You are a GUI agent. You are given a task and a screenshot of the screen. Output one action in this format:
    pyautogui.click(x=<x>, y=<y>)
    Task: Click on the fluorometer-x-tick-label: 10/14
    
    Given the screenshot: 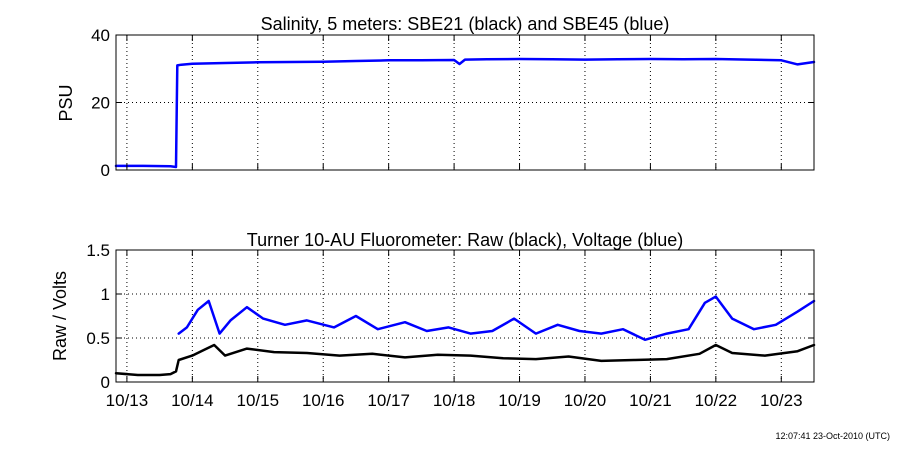 What is the action you would take?
    pyautogui.click(x=192, y=400)
    